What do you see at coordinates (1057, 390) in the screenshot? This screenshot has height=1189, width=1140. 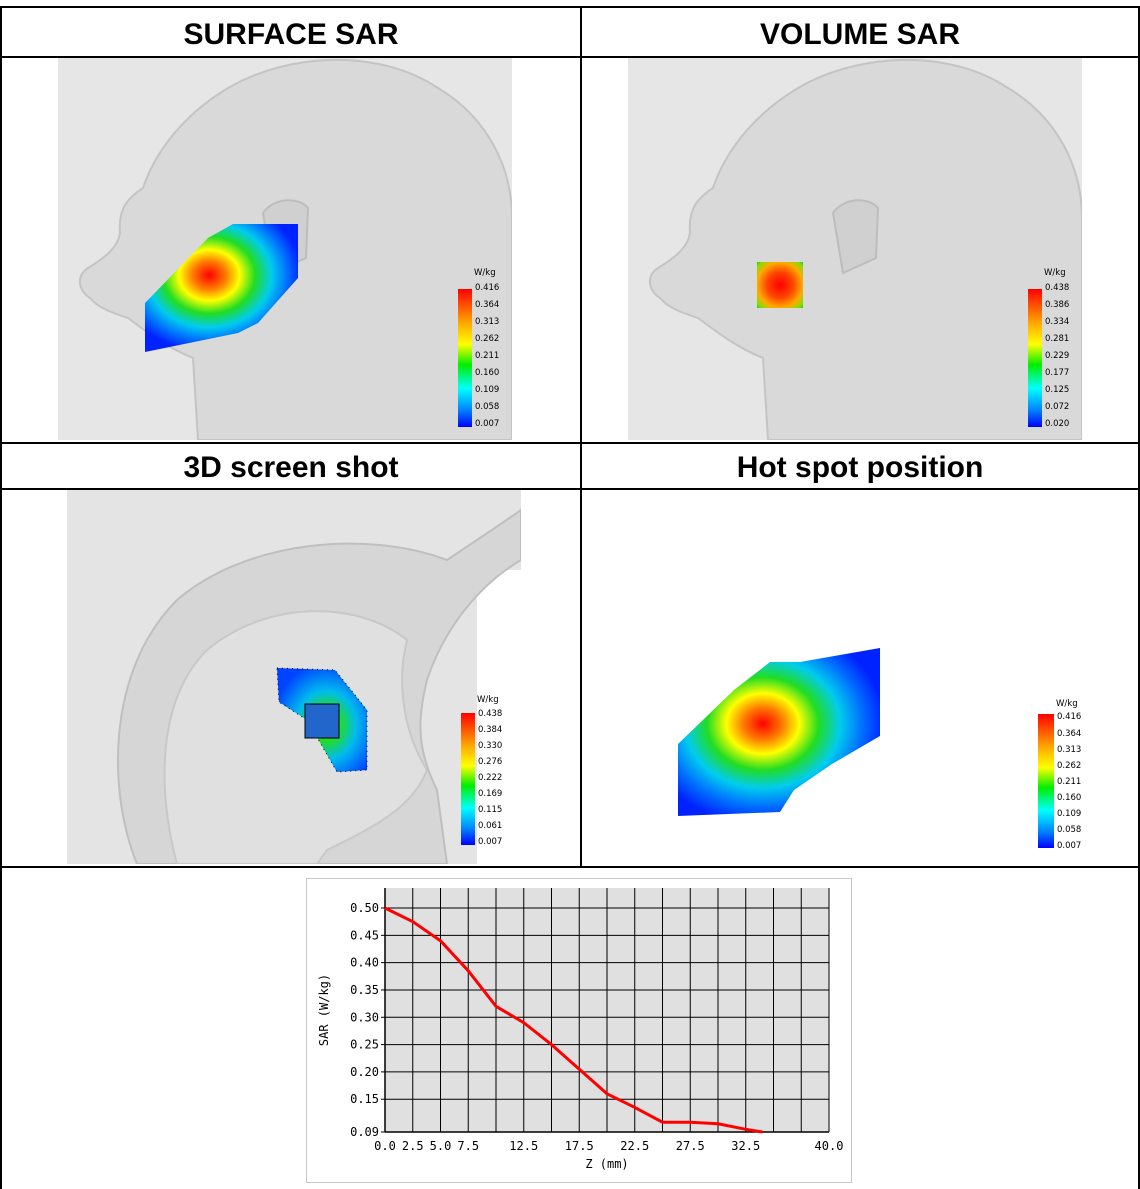 I see `volume-legend-value: 0.125` at bounding box center [1057, 390].